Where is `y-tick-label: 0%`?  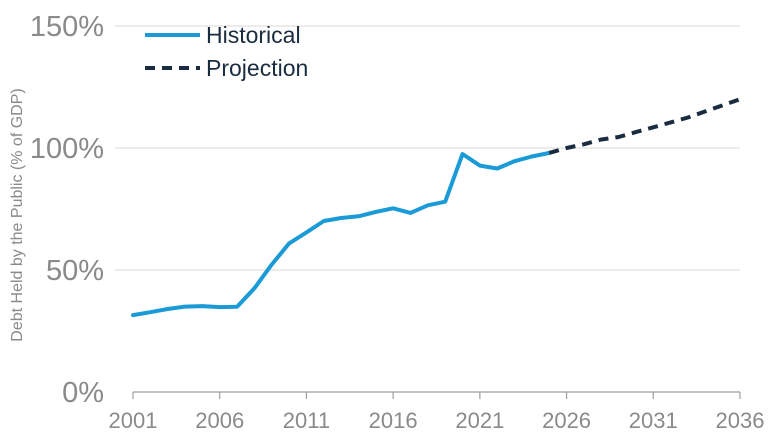 y-tick-label: 0% is located at coordinates (83, 393).